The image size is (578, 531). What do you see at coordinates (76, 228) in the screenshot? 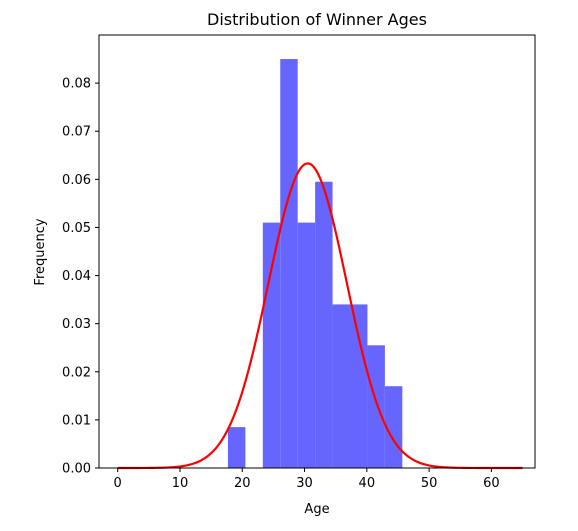
I see `y-tick-label: 0.05` at bounding box center [76, 228].